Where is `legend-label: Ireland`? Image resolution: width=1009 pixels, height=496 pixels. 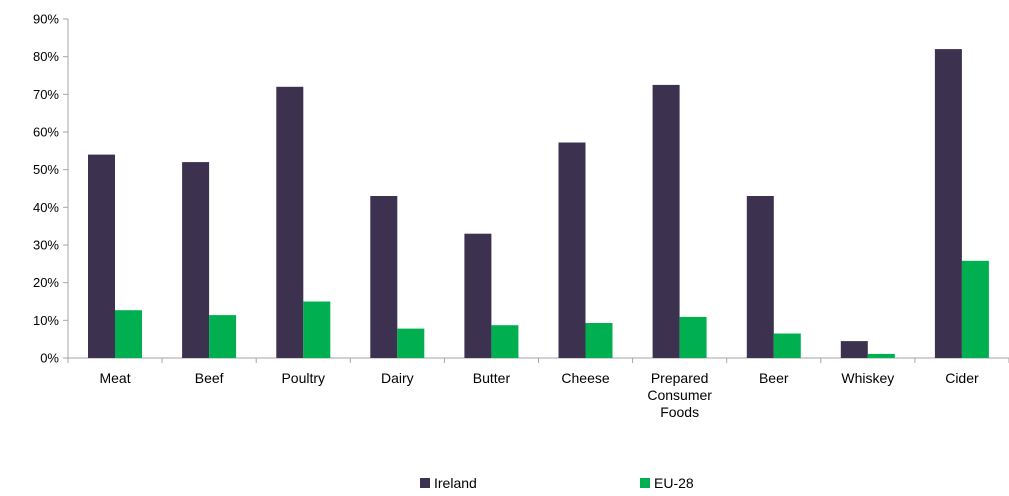 legend-label: Ireland is located at coordinates (455, 483).